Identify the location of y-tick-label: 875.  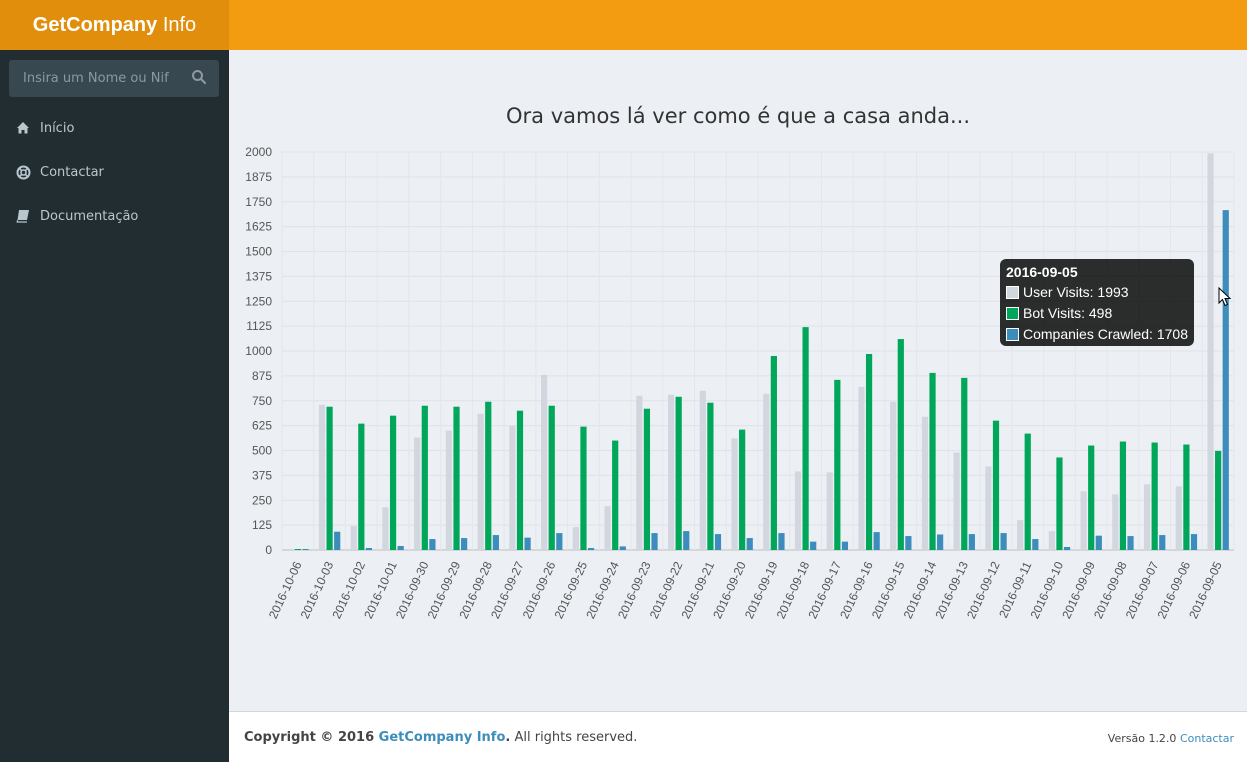
(262, 376).